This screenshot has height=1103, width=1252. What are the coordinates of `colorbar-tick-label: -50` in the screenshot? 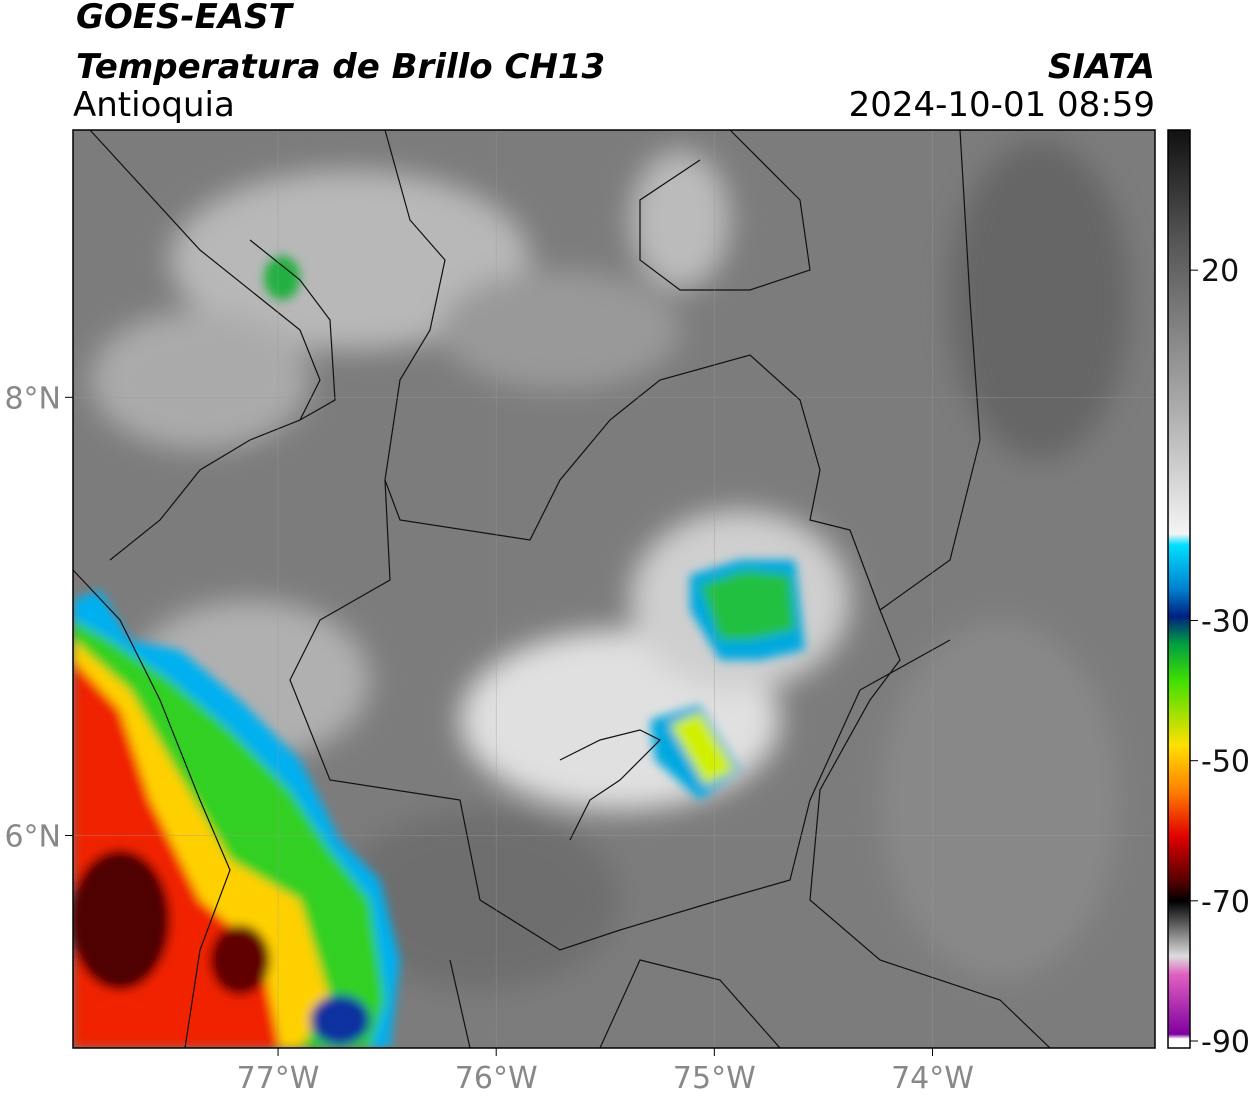 It's located at (1225, 762).